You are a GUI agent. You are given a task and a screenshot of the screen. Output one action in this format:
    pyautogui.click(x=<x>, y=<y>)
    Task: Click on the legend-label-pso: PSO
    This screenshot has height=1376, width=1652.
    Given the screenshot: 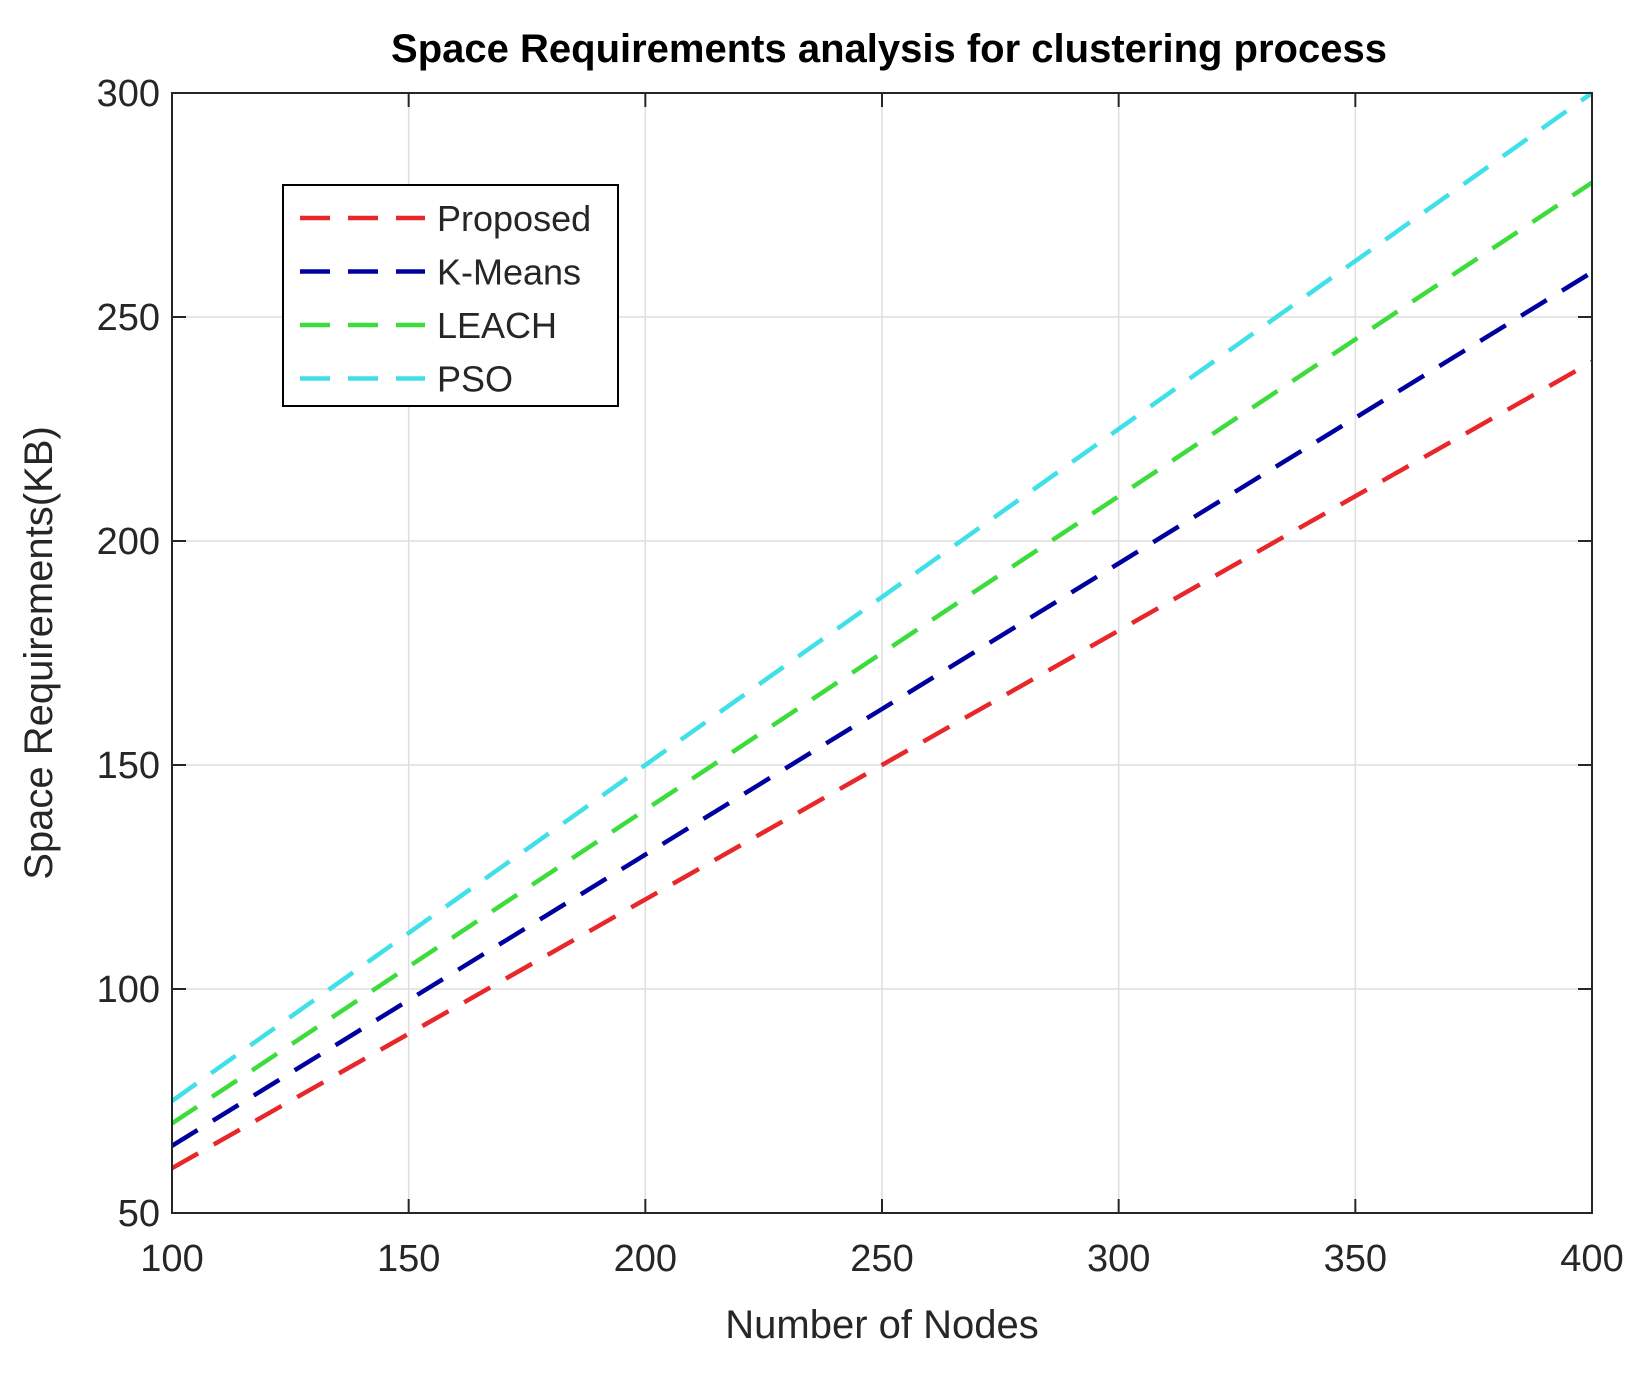 What is the action you would take?
    pyautogui.click(x=475, y=379)
    